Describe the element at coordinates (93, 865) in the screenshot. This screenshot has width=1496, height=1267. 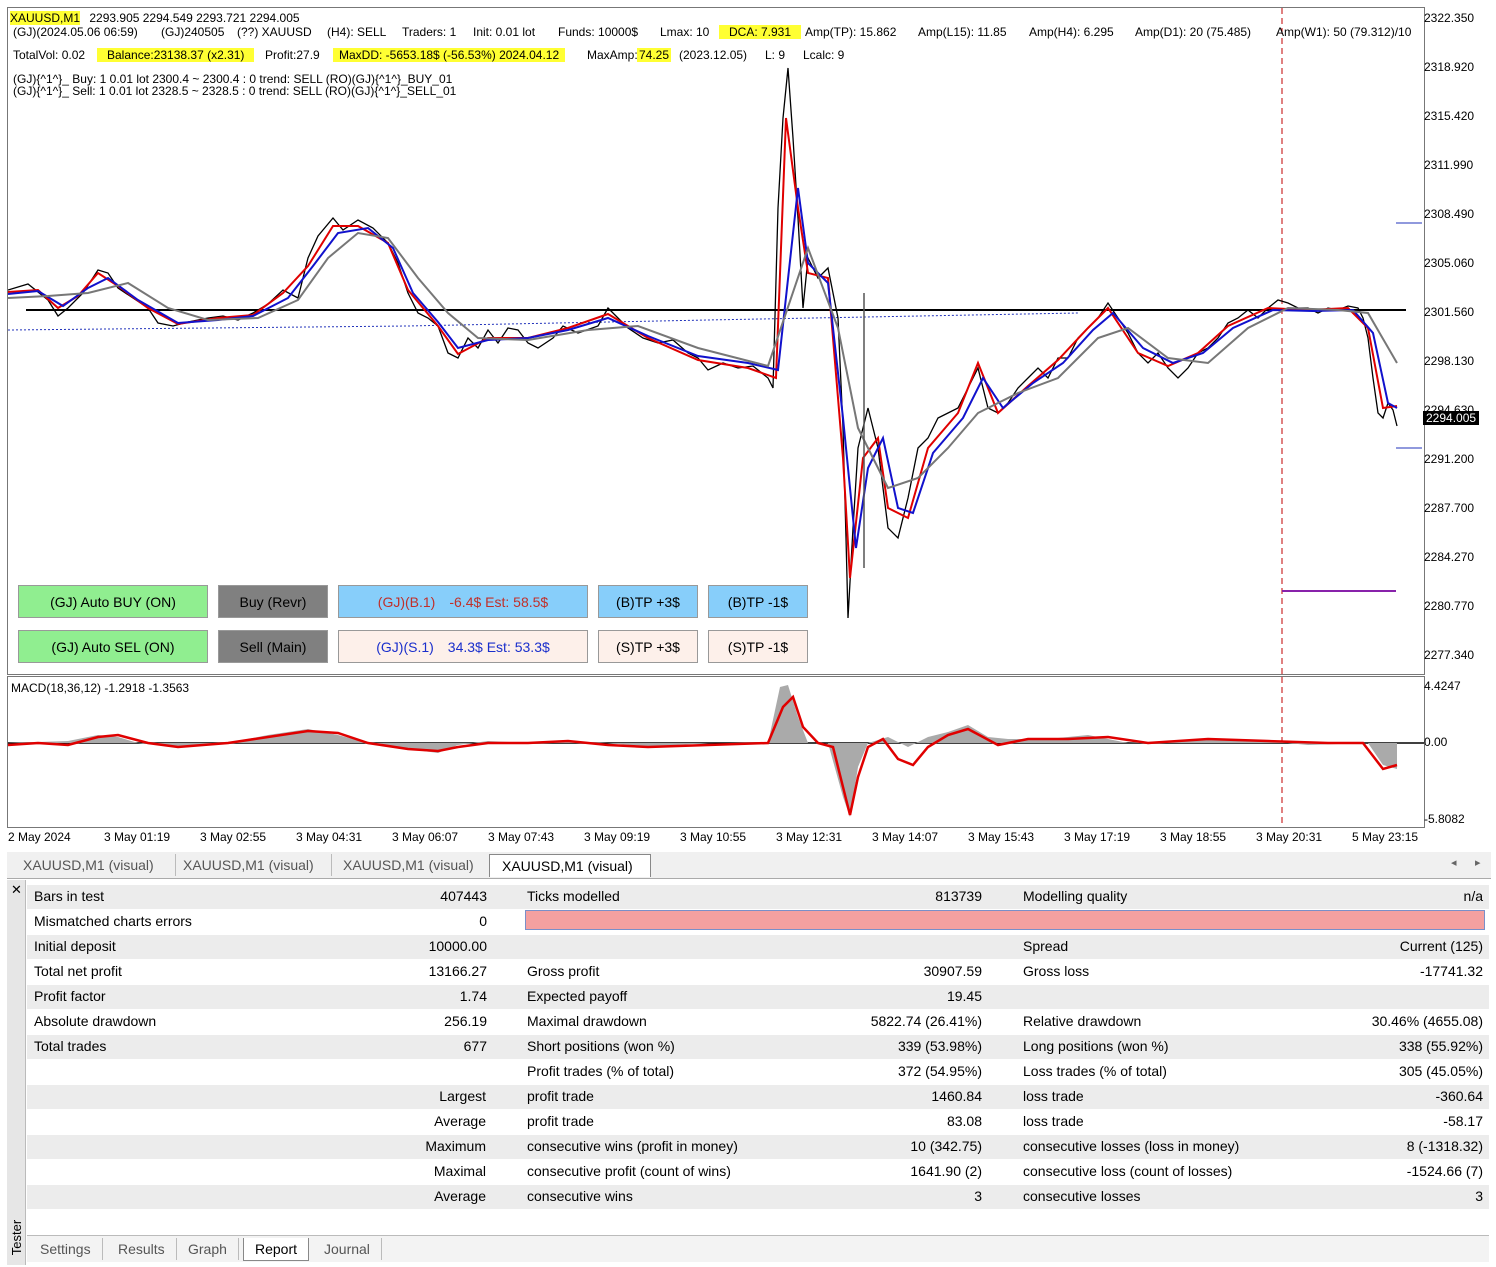
I see `chart-tab-1: XAUUSD,M1 (visual)` at that location.